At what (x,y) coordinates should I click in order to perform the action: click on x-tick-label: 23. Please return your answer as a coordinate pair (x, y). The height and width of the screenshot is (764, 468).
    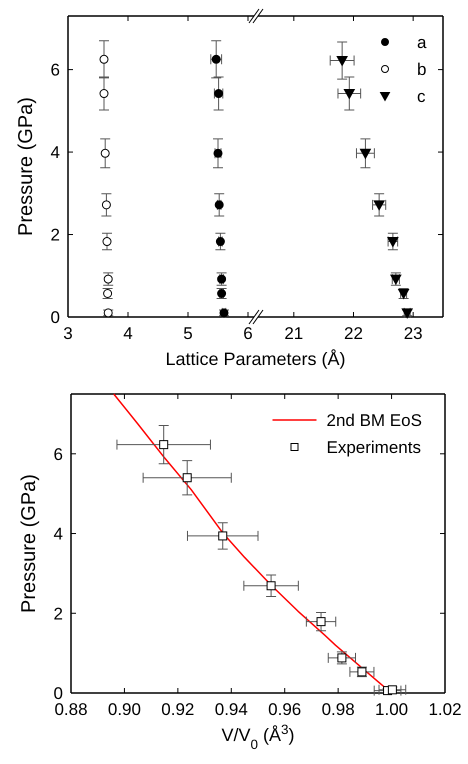
    Looking at the image, I should click on (413, 333).